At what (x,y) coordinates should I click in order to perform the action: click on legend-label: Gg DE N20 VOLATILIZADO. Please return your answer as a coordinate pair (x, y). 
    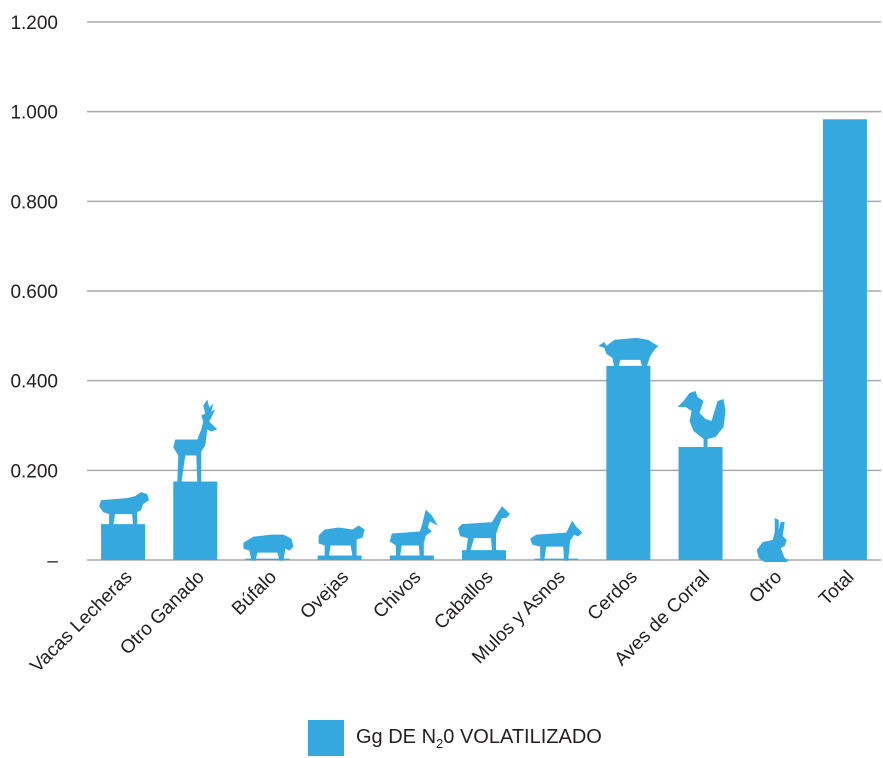
    Looking at the image, I should click on (479, 738).